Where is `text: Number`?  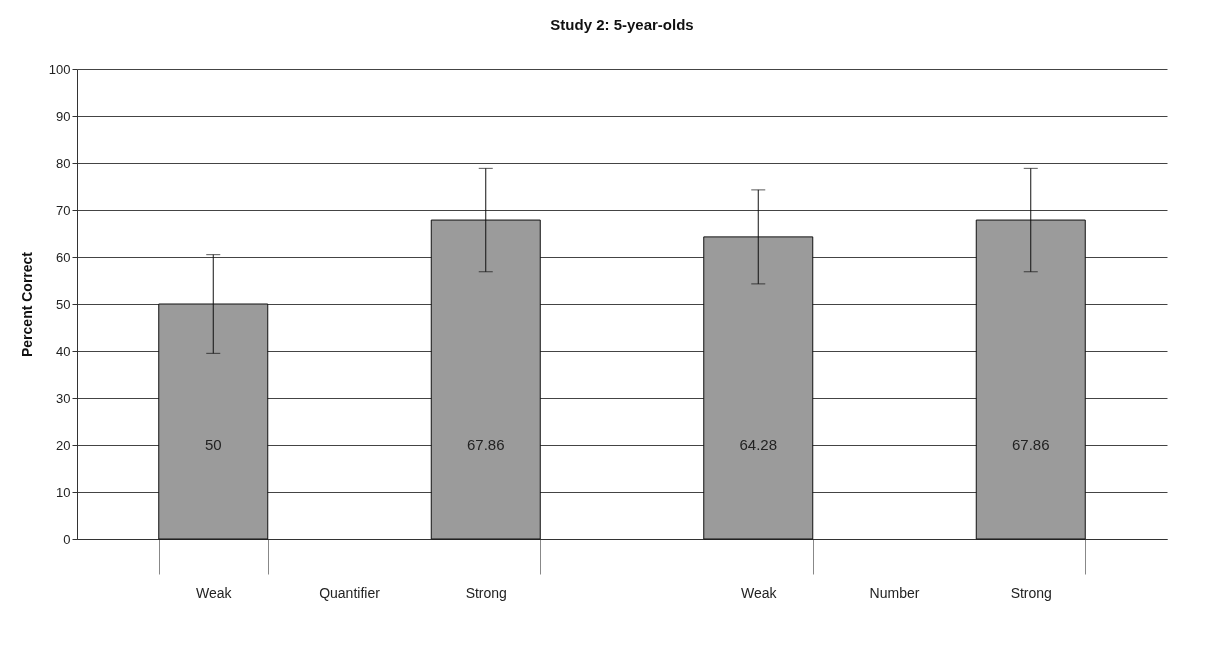 text: Number is located at coordinates (894, 593).